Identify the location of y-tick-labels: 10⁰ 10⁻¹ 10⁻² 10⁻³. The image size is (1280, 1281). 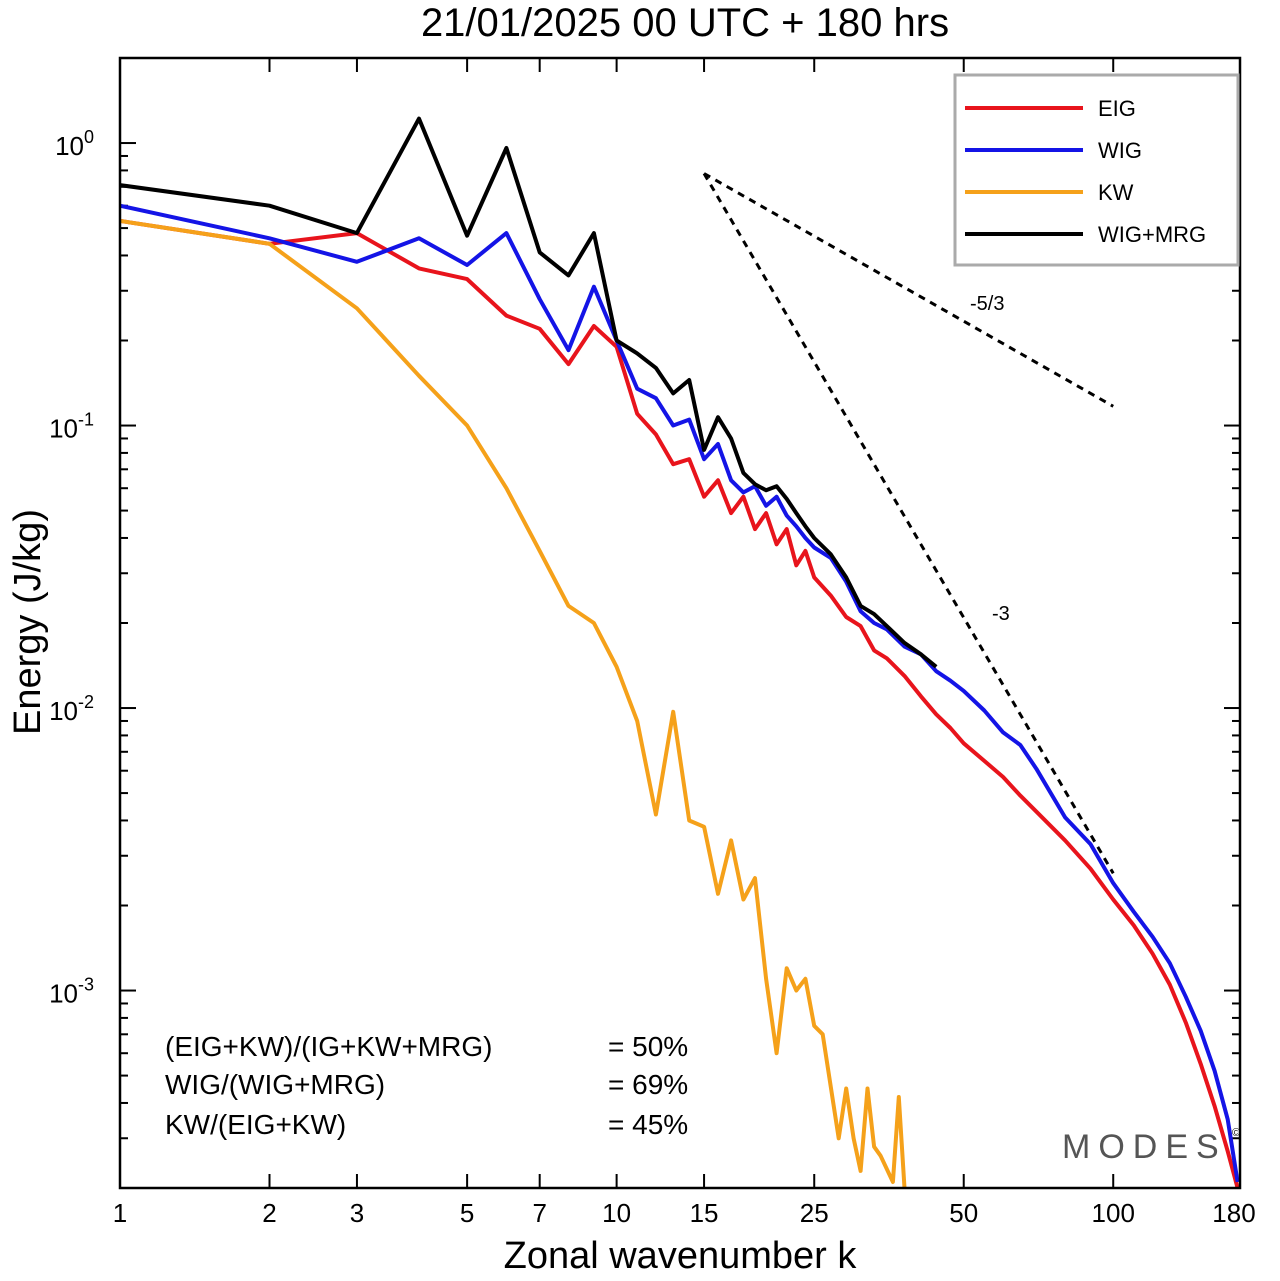
(71, 568).